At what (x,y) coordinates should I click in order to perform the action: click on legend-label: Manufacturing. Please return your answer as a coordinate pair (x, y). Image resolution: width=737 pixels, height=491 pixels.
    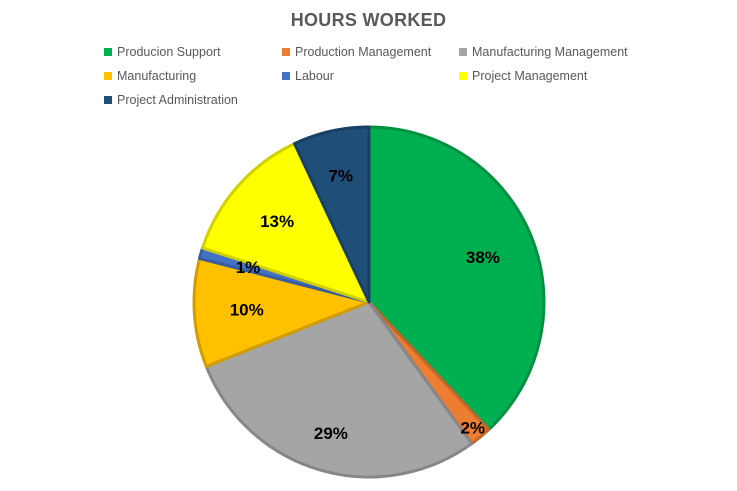
    Looking at the image, I should click on (157, 76).